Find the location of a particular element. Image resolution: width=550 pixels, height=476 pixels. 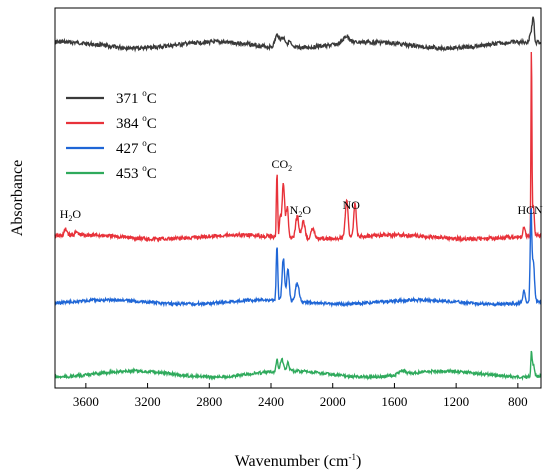

x-tick-label: 2800 is located at coordinates (209, 401).